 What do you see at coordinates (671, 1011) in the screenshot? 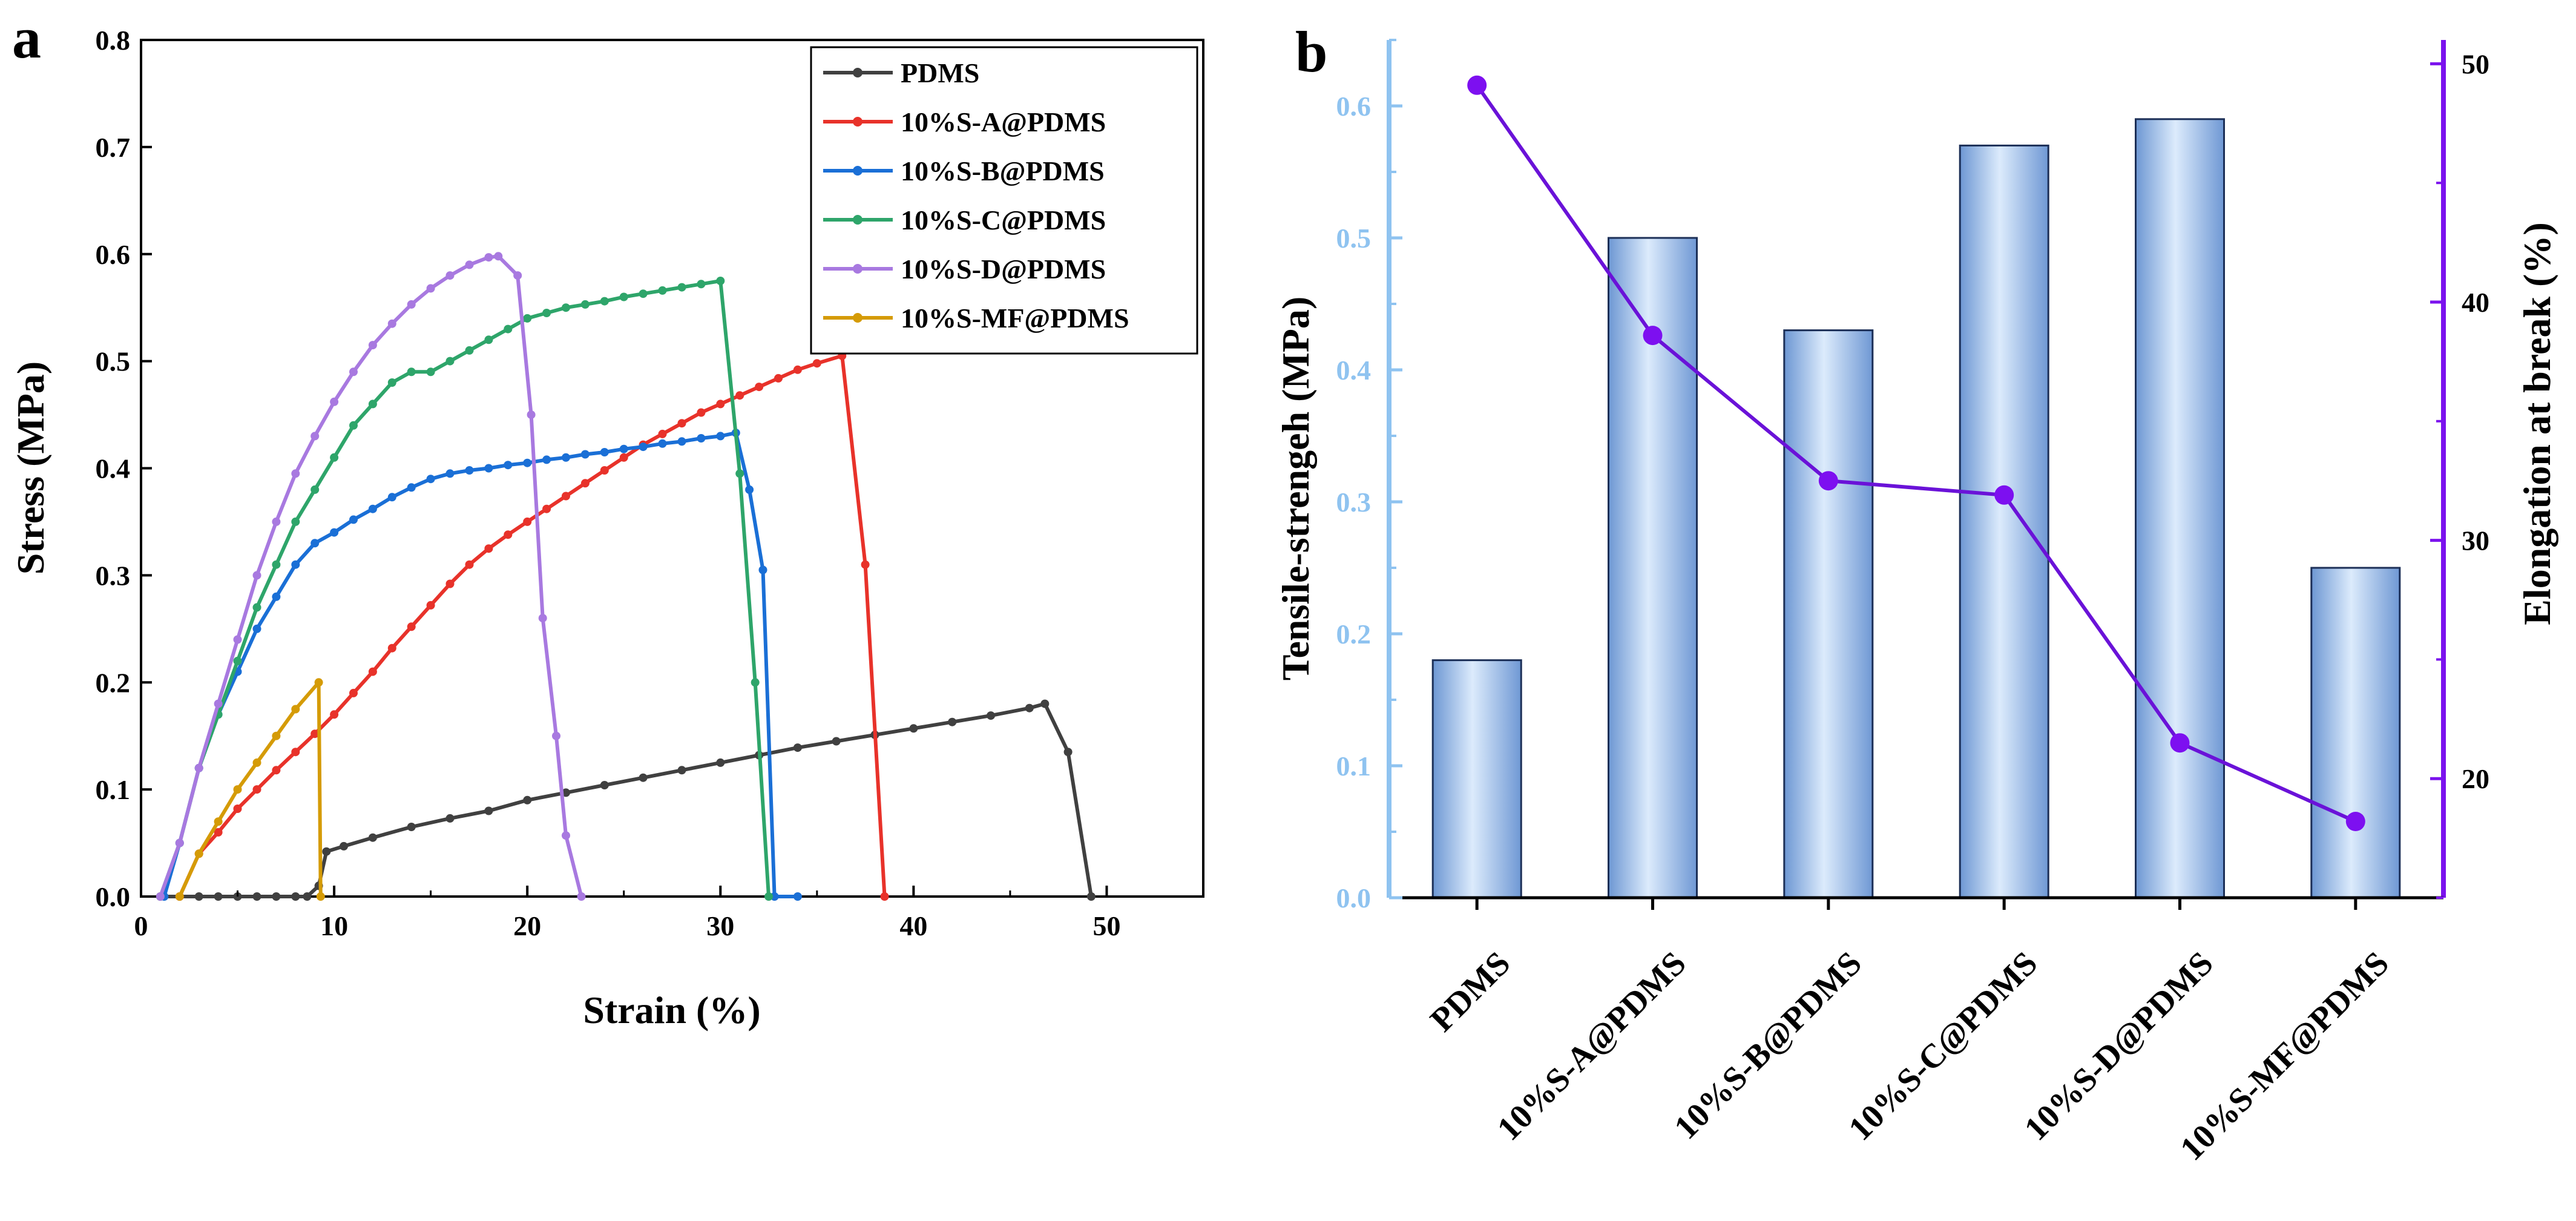
I see `x-axis-title-a: Strain (%)` at bounding box center [671, 1011].